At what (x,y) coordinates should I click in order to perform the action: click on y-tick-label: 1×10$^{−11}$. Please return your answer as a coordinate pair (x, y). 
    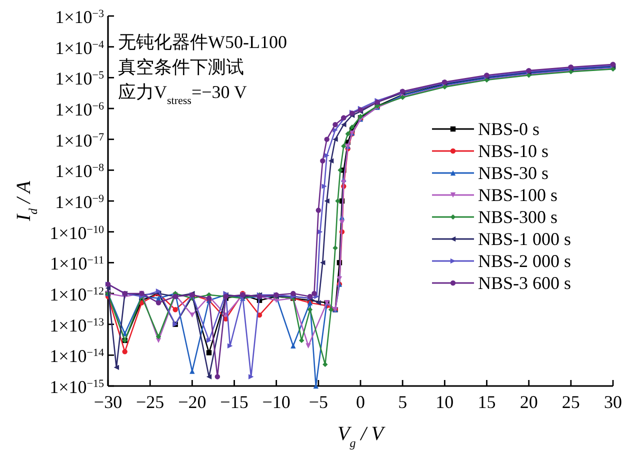
    Looking at the image, I should click on (77, 264).